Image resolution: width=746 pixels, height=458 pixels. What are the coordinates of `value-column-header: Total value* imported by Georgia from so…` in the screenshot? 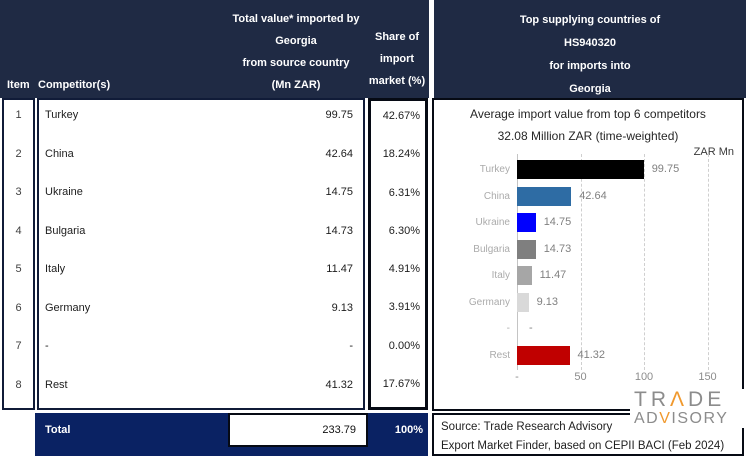 It's located at (296, 52).